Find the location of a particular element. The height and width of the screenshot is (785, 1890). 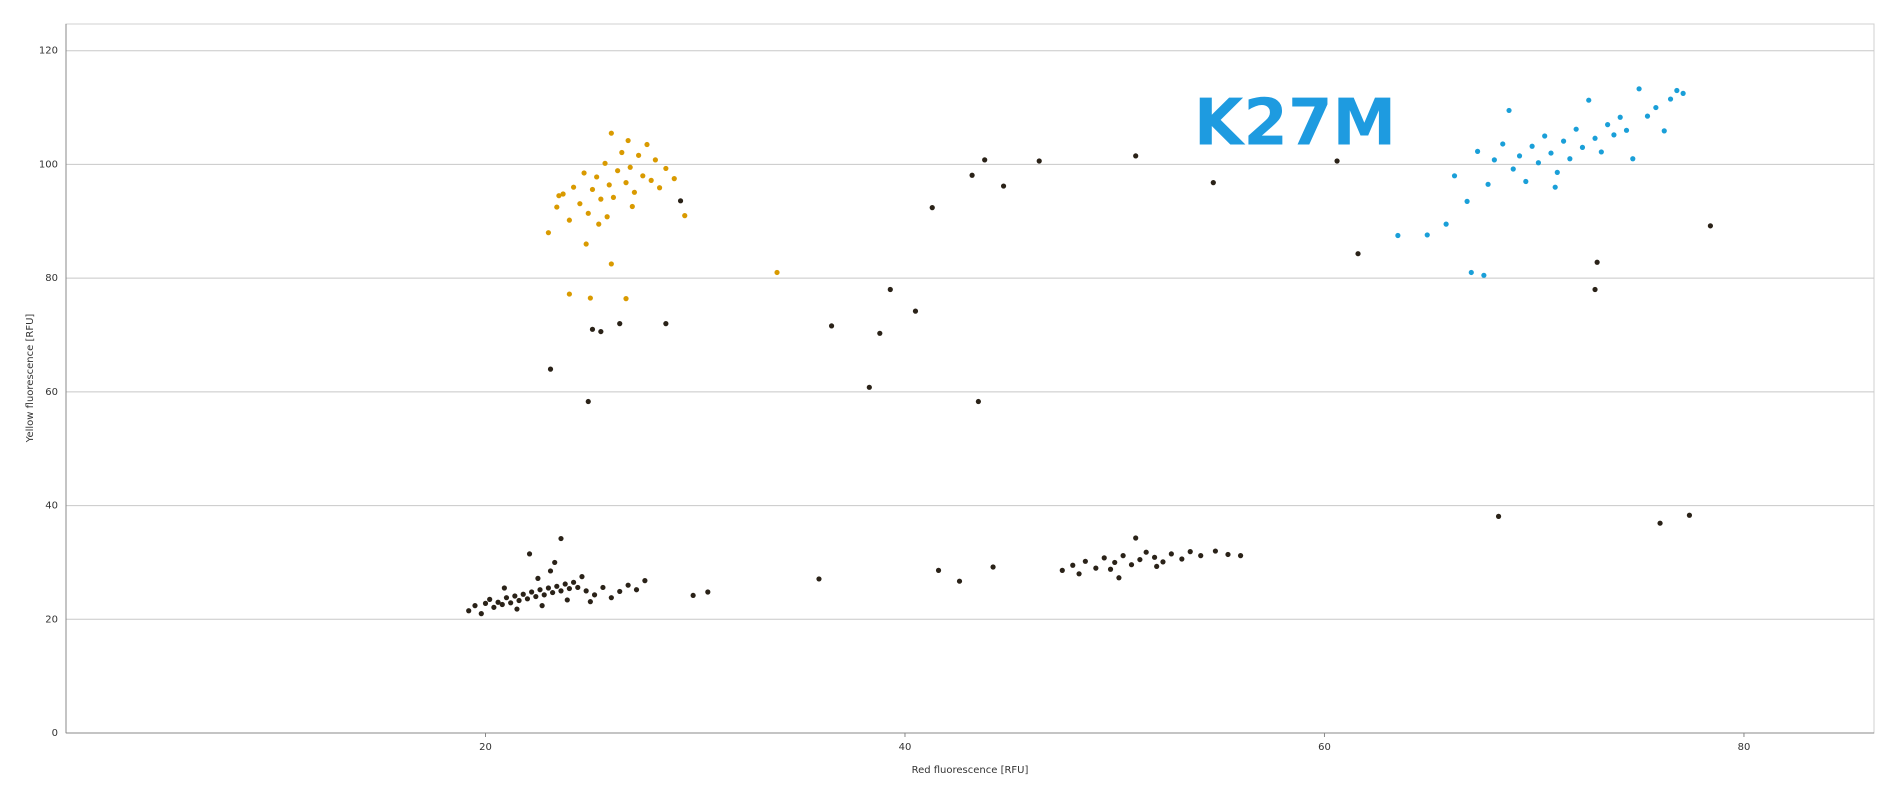

y-tick-label: 40 is located at coordinates (51, 506).